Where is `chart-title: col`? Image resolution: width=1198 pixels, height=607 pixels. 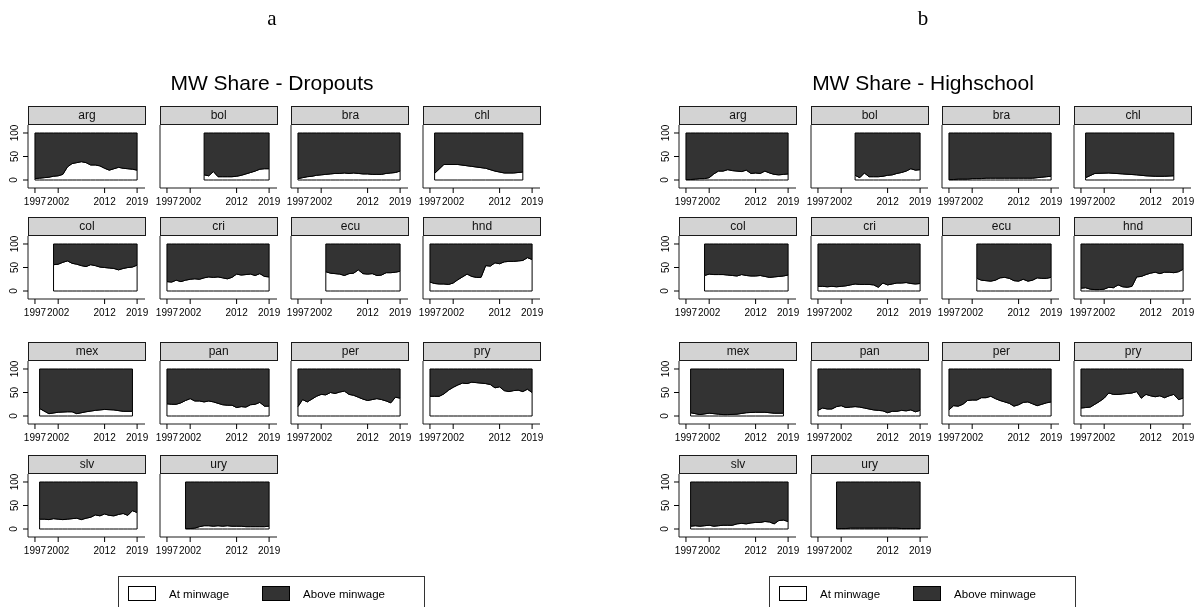
chart-title: col is located at coordinates (87, 226).